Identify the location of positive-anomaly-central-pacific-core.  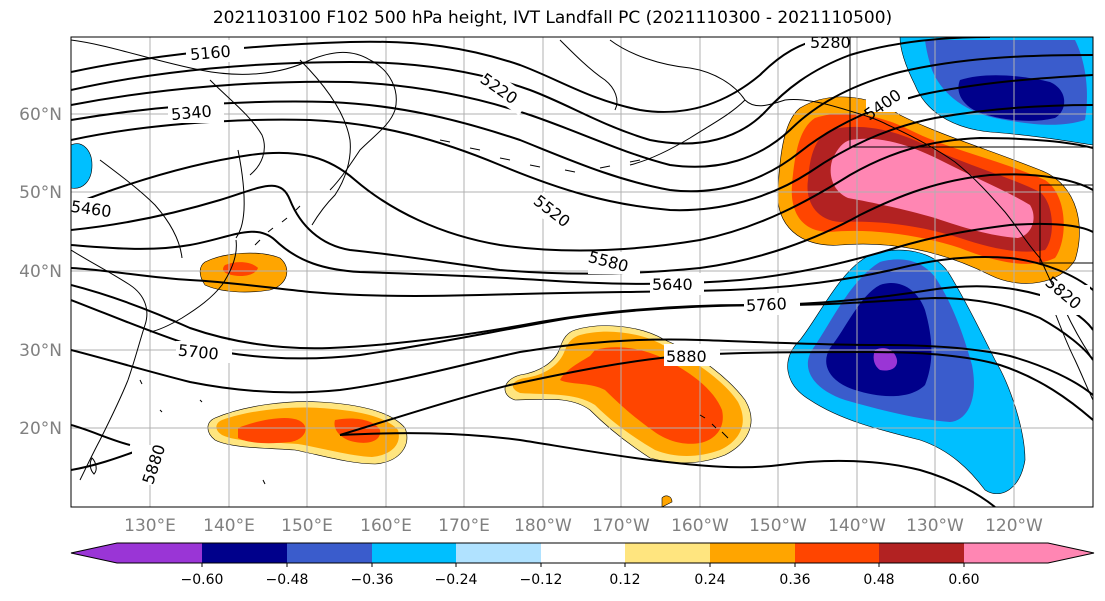
(641, 395).